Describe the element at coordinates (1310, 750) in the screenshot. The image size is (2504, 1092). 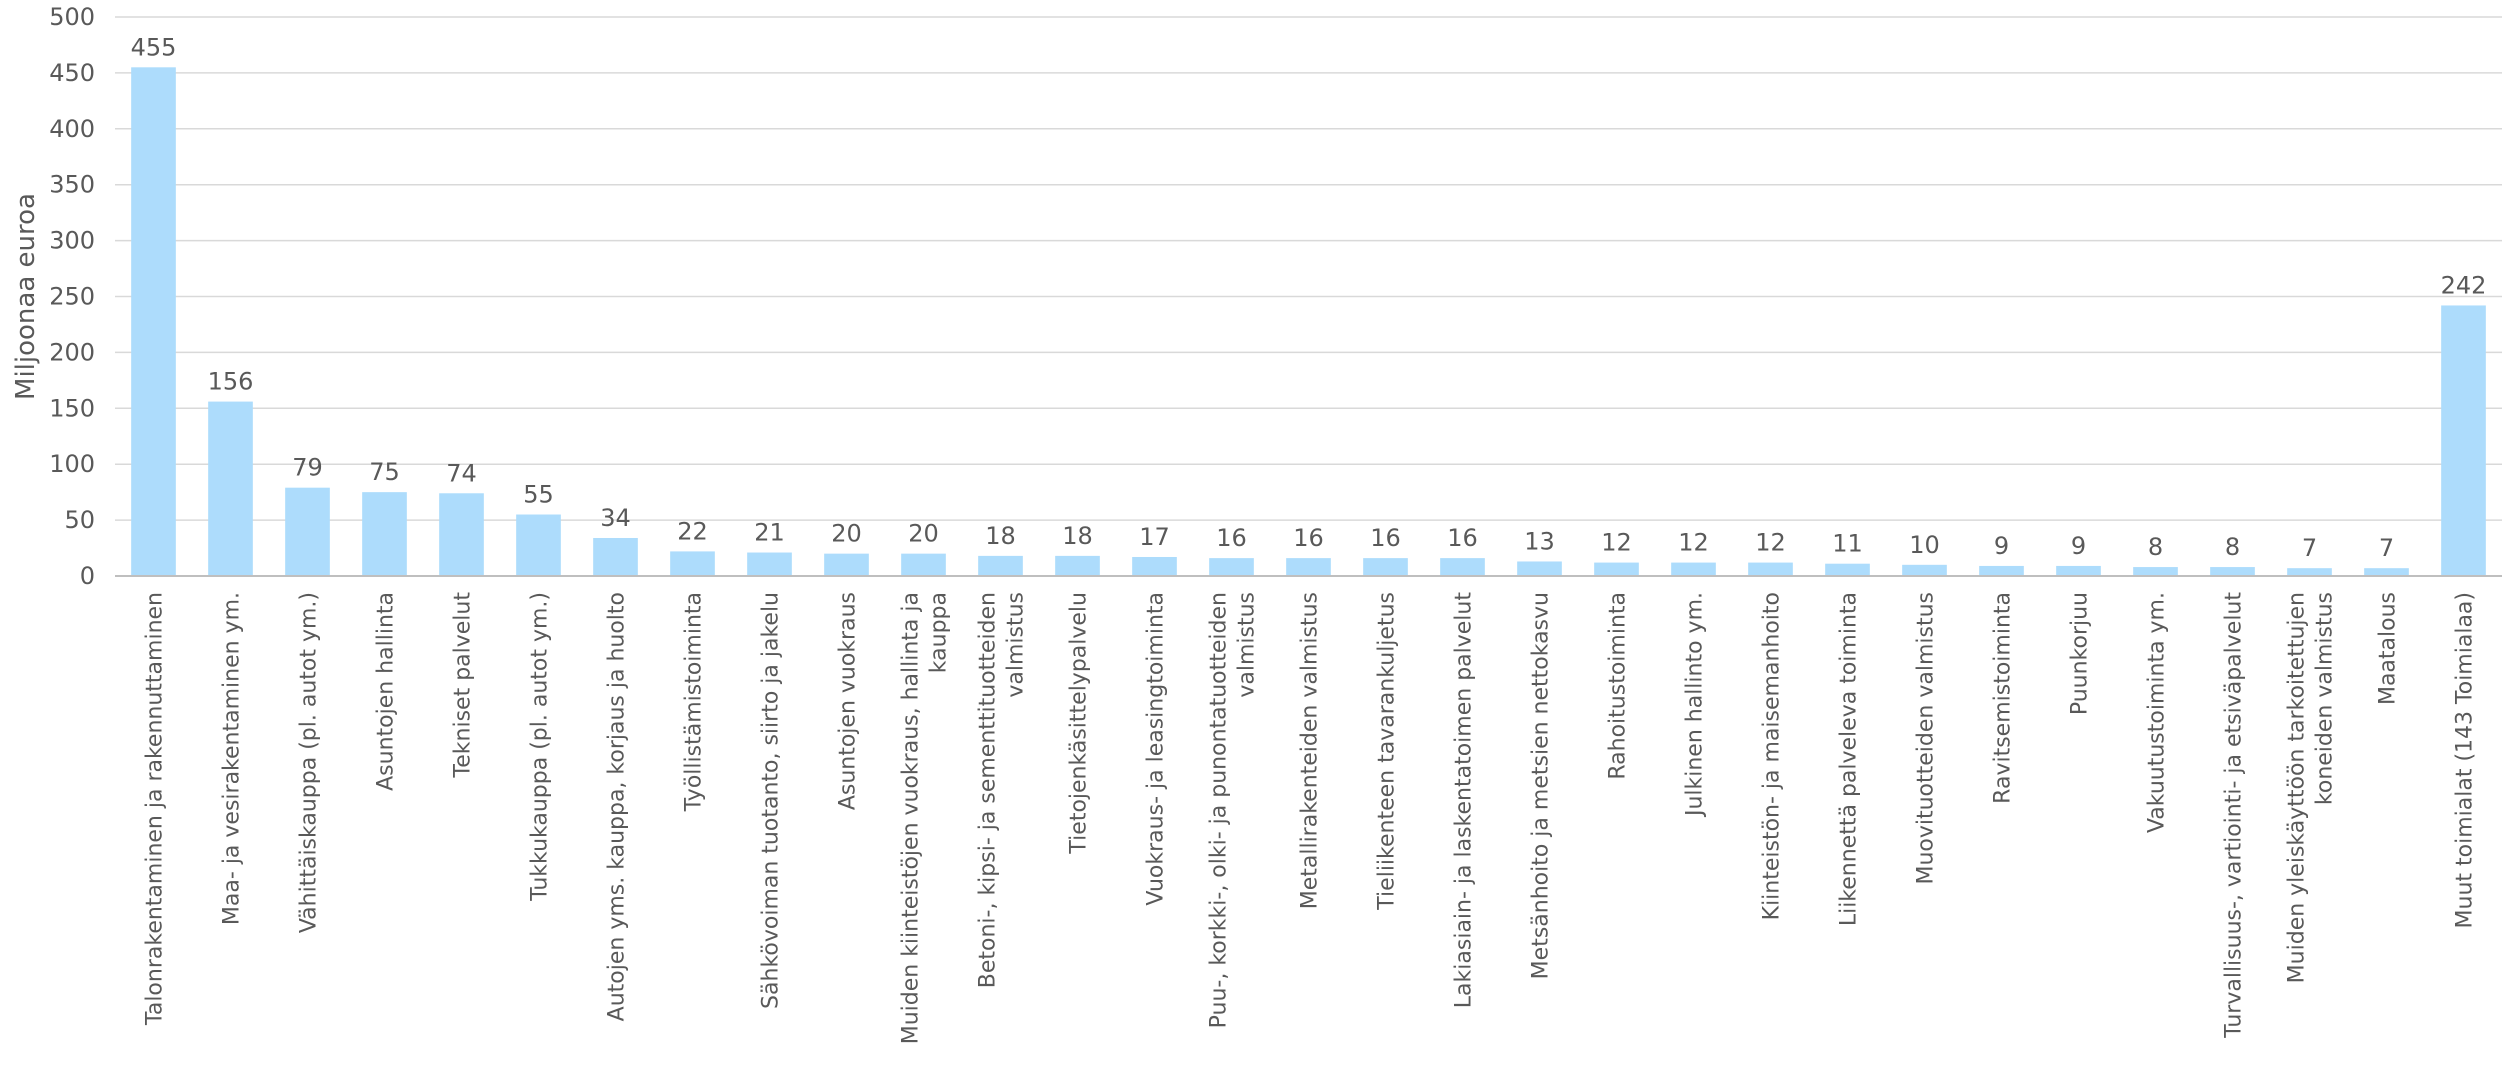
I see `category-label-line: Metallirakenteiden valmistus` at that location.